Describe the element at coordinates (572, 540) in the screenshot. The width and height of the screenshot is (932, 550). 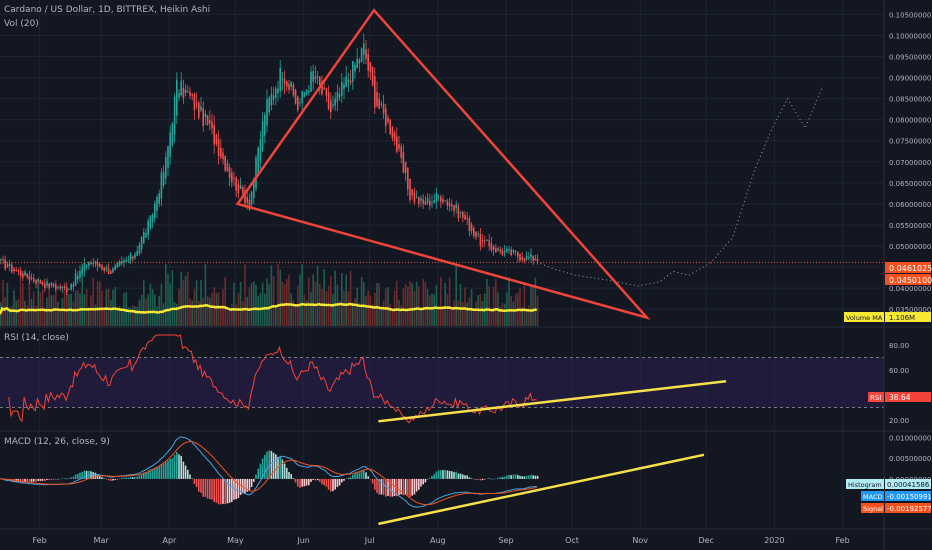
I see `time-tick-label: Oct` at that location.